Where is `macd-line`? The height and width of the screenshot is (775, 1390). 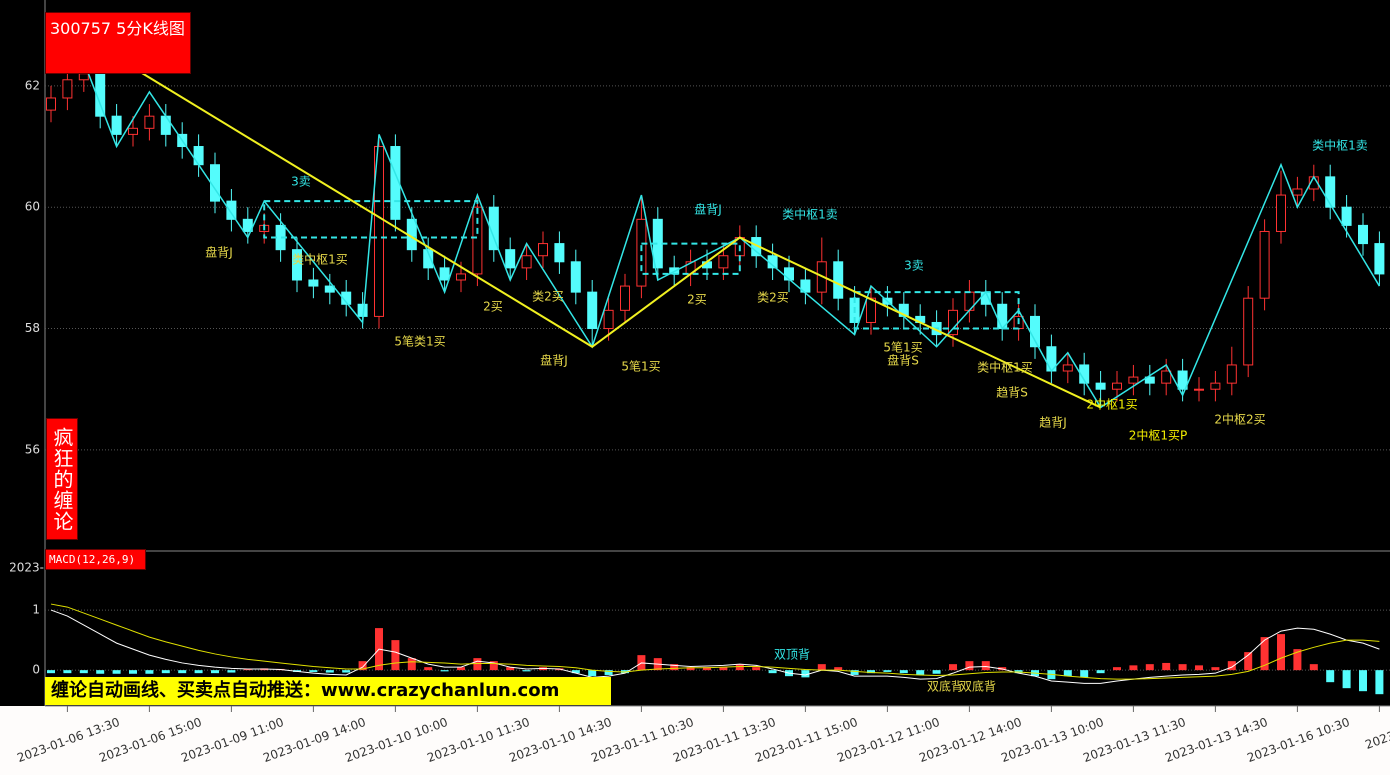
macd-line is located at coordinates (715, 641).